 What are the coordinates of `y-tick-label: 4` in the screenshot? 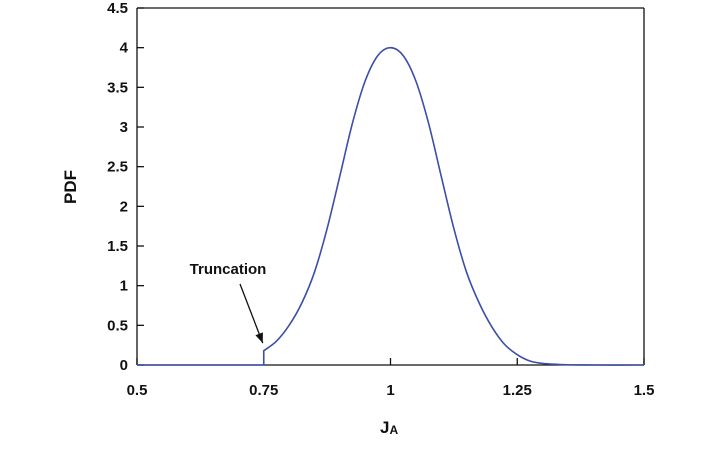 It's located at (124, 48).